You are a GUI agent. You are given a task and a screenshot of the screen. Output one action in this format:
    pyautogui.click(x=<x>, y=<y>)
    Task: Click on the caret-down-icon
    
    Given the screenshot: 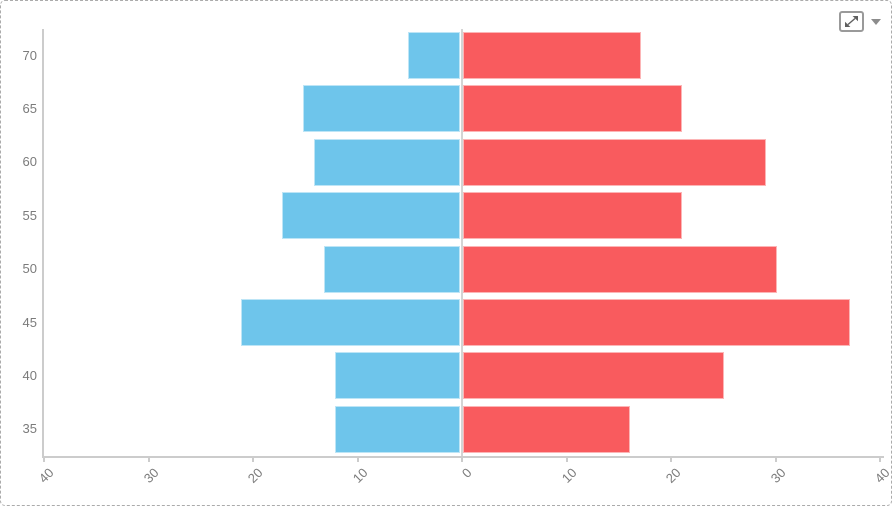 What is the action you would take?
    pyautogui.click(x=876, y=21)
    